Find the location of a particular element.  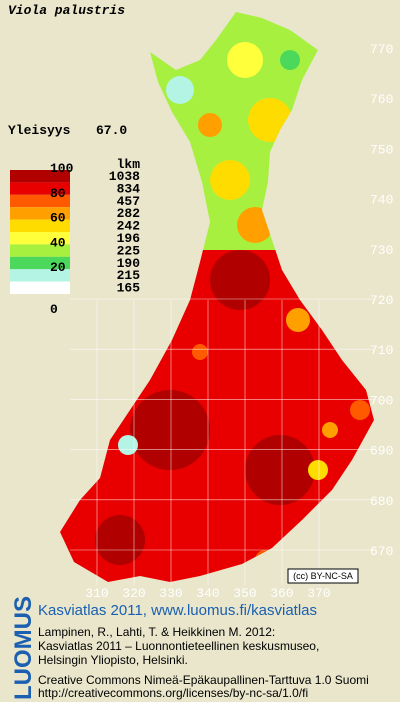

northing-label: 770 is located at coordinates (381, 49).